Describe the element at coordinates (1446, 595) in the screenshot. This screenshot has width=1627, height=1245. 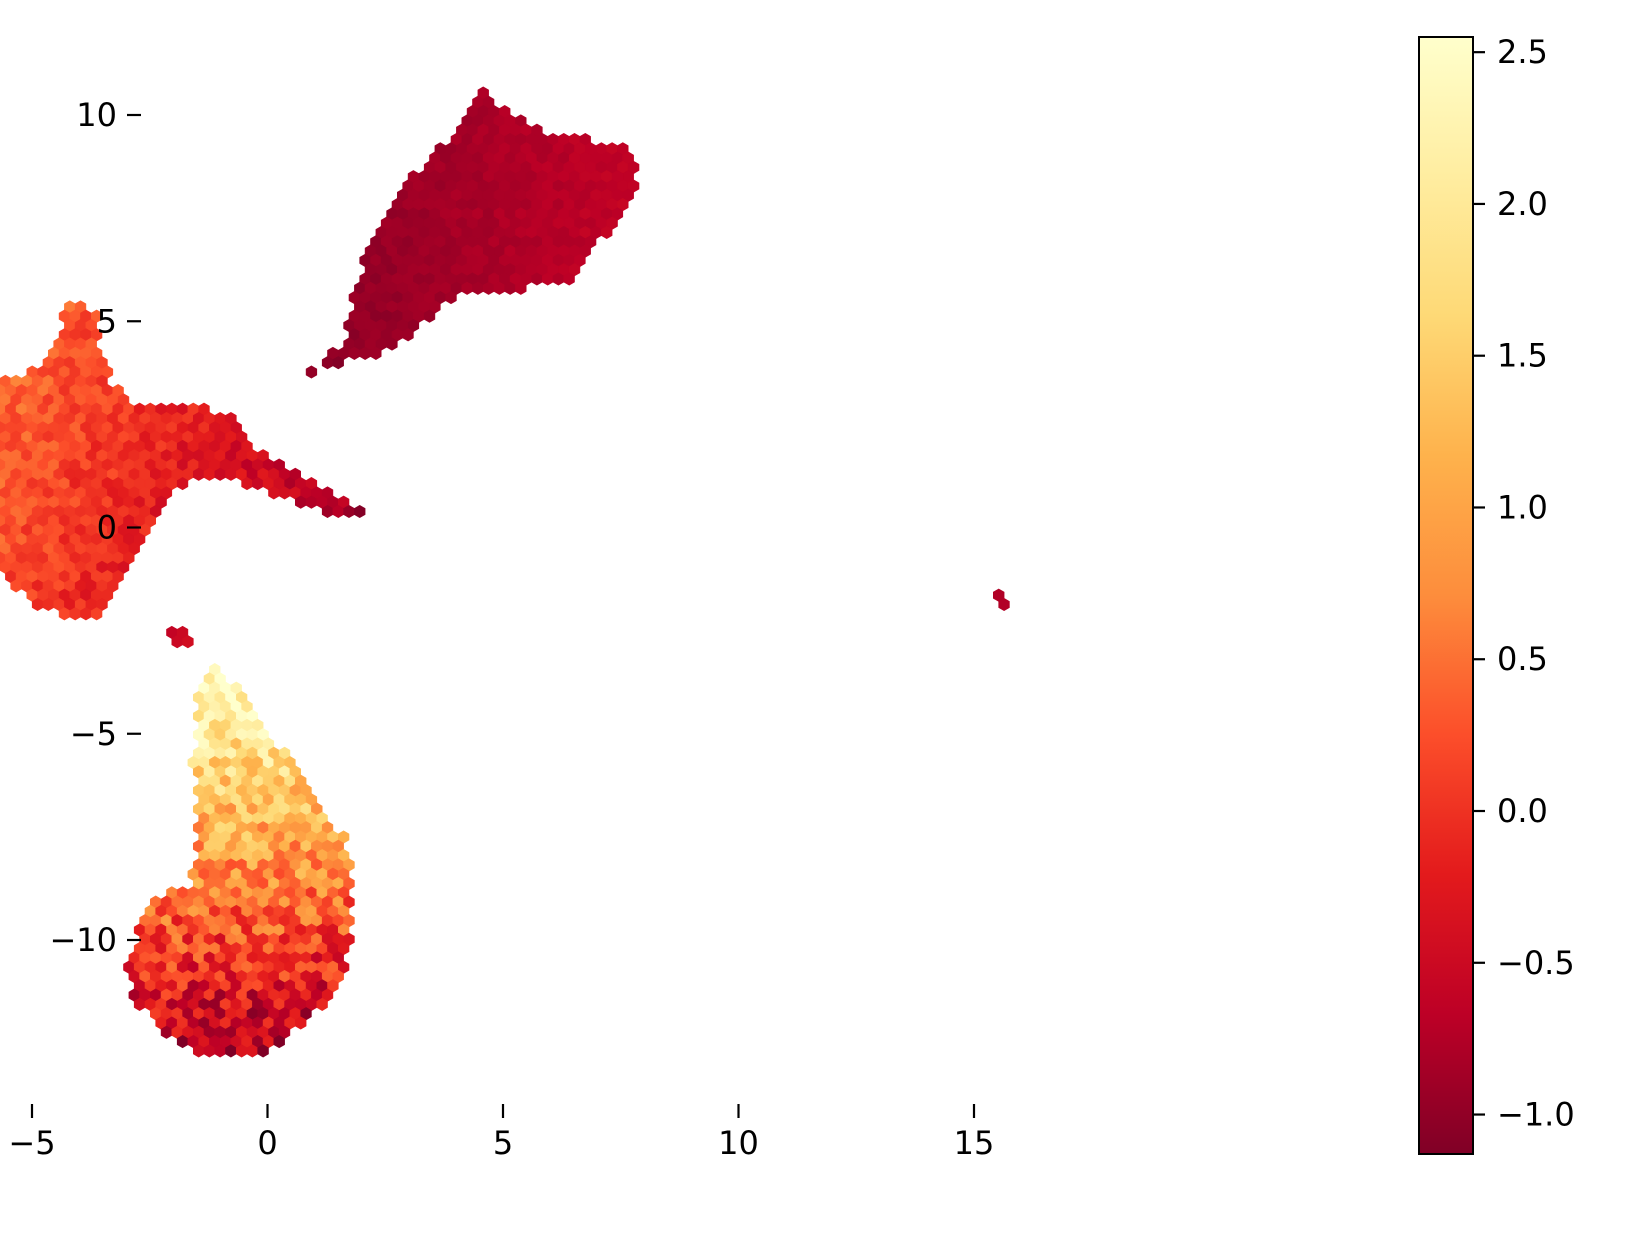
I see `colorbar-gradient` at that location.